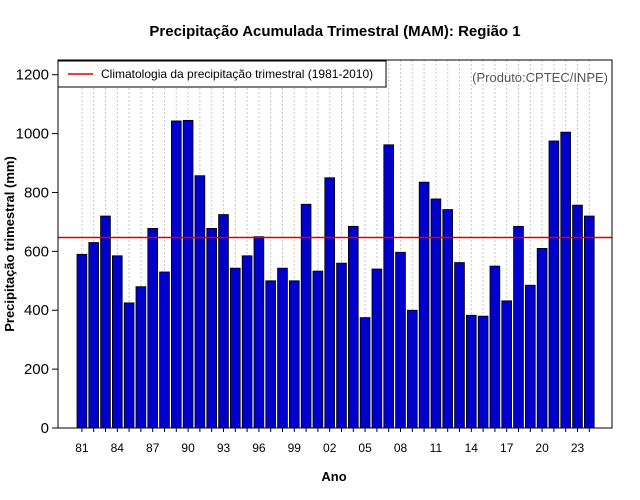  What do you see at coordinates (459, 345) in the screenshot?
I see `bar-2013` at bounding box center [459, 345].